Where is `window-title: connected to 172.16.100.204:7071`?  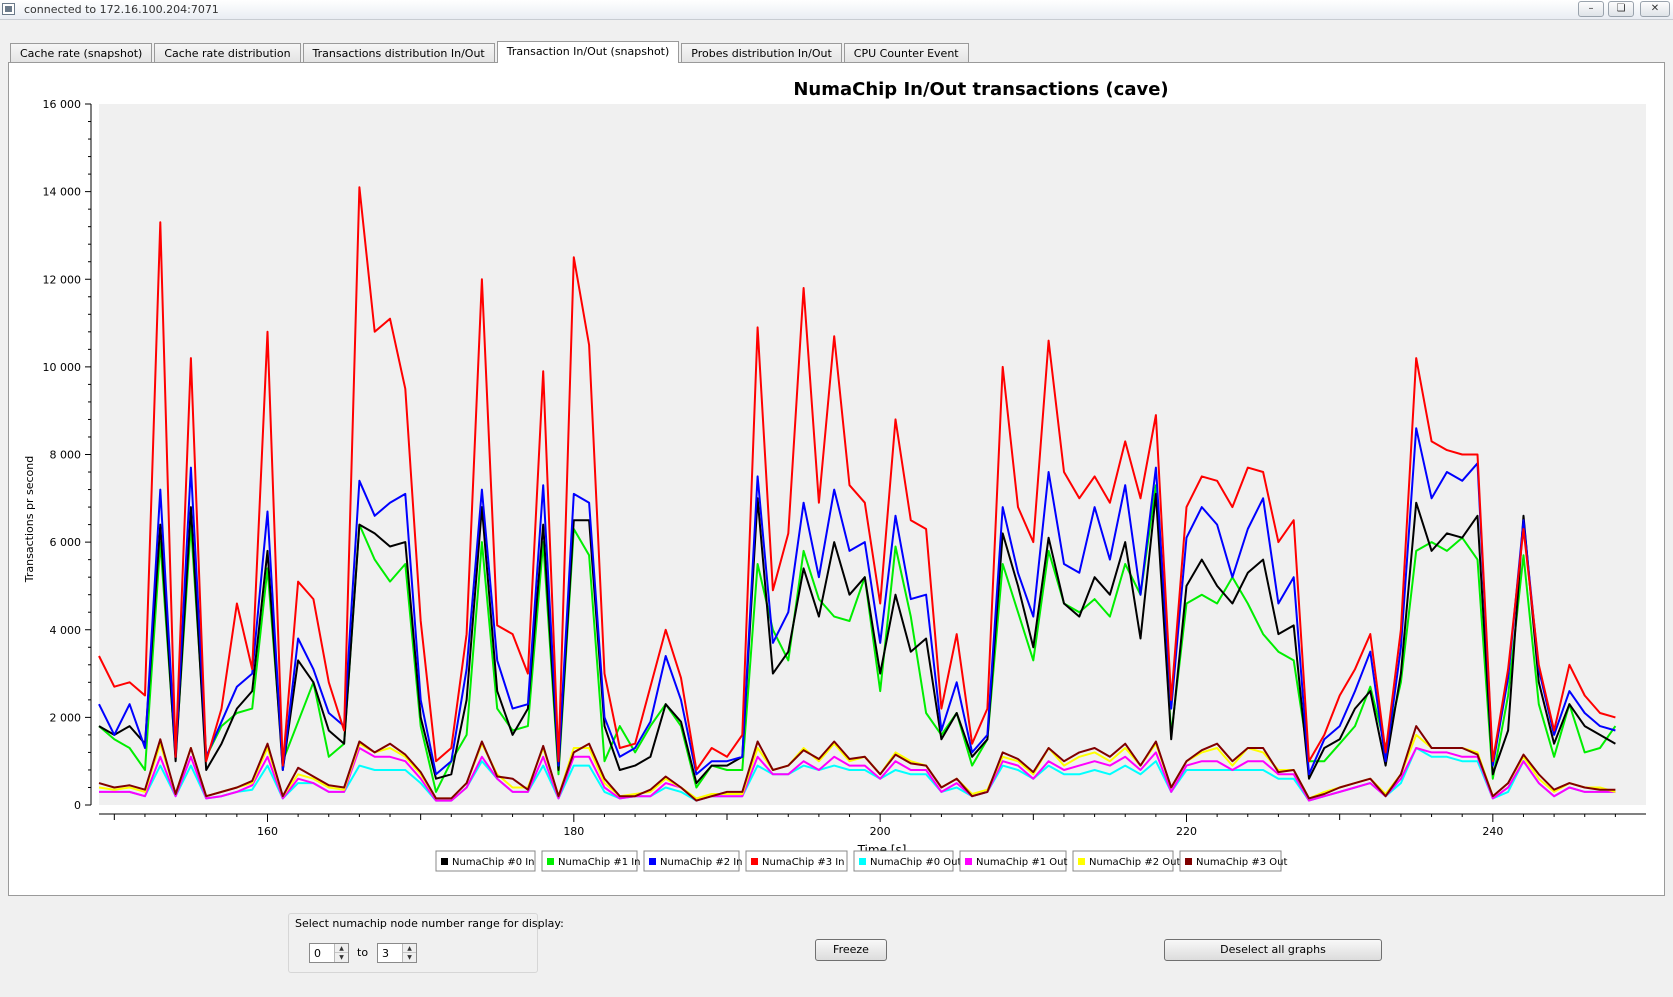
window-title: connected to 172.16.100.204:7071 is located at coordinates (121, 9).